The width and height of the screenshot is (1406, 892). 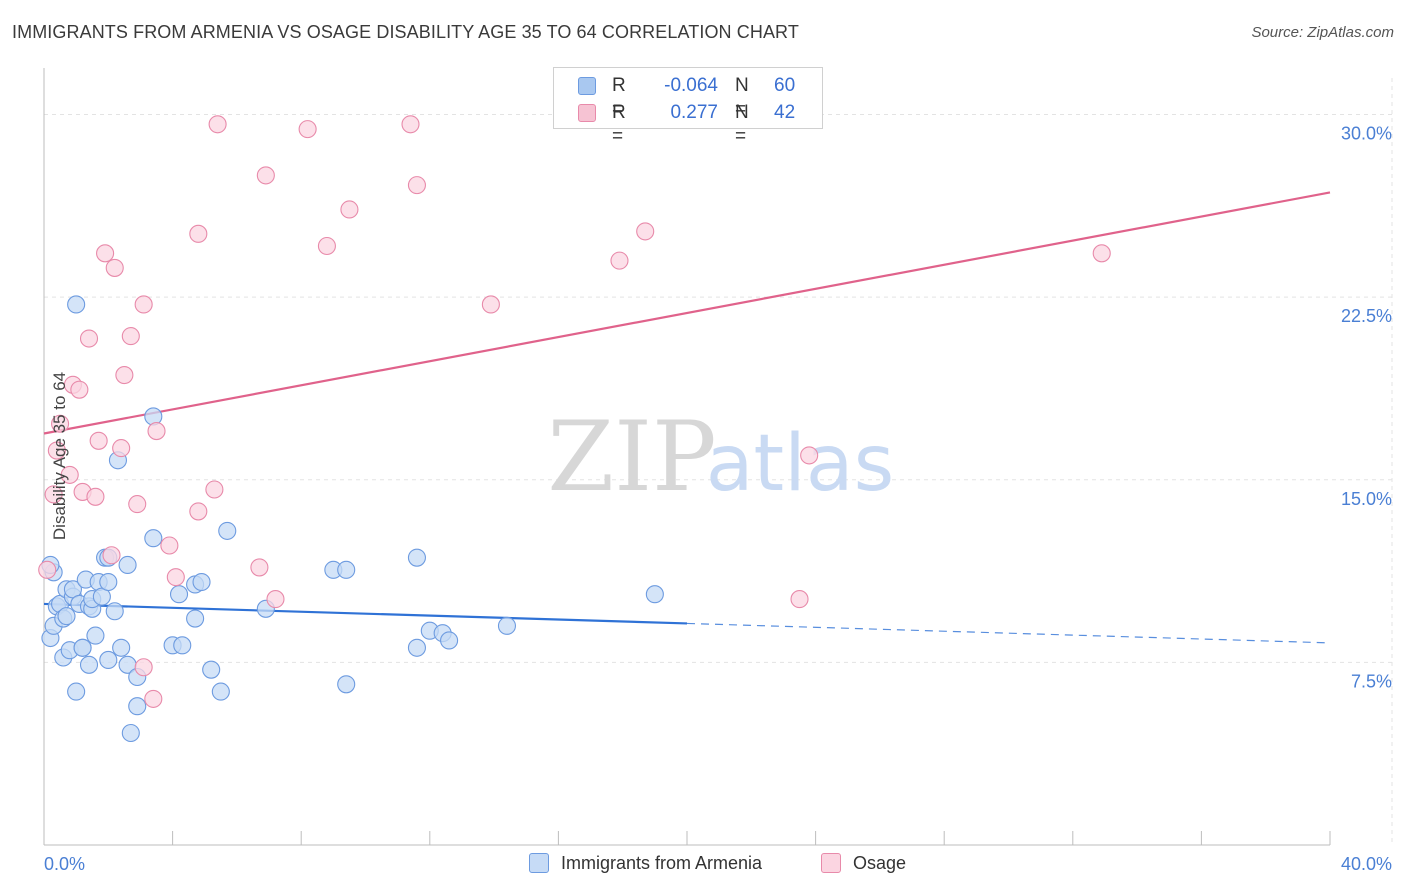 I want to click on bottom-legend-swatch-armenia, so click(x=539, y=863).